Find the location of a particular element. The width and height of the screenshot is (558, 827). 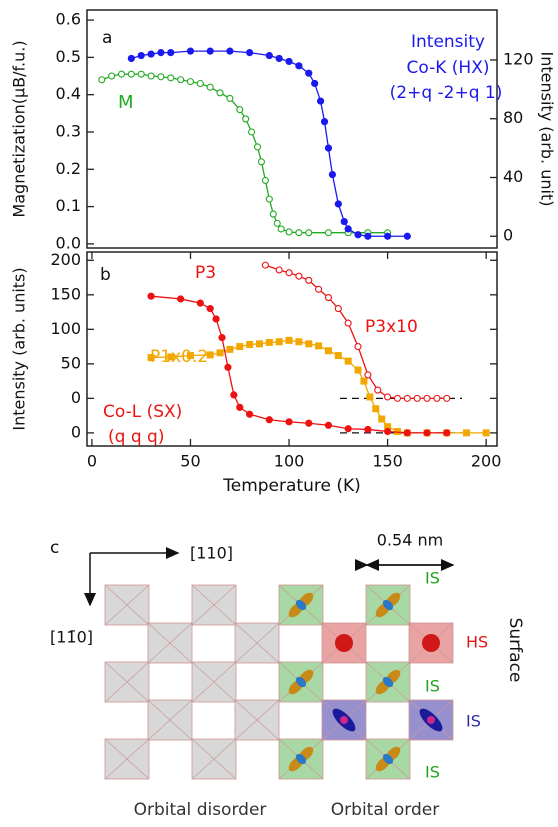

x-tick-label: 100 is located at coordinates (289, 461).